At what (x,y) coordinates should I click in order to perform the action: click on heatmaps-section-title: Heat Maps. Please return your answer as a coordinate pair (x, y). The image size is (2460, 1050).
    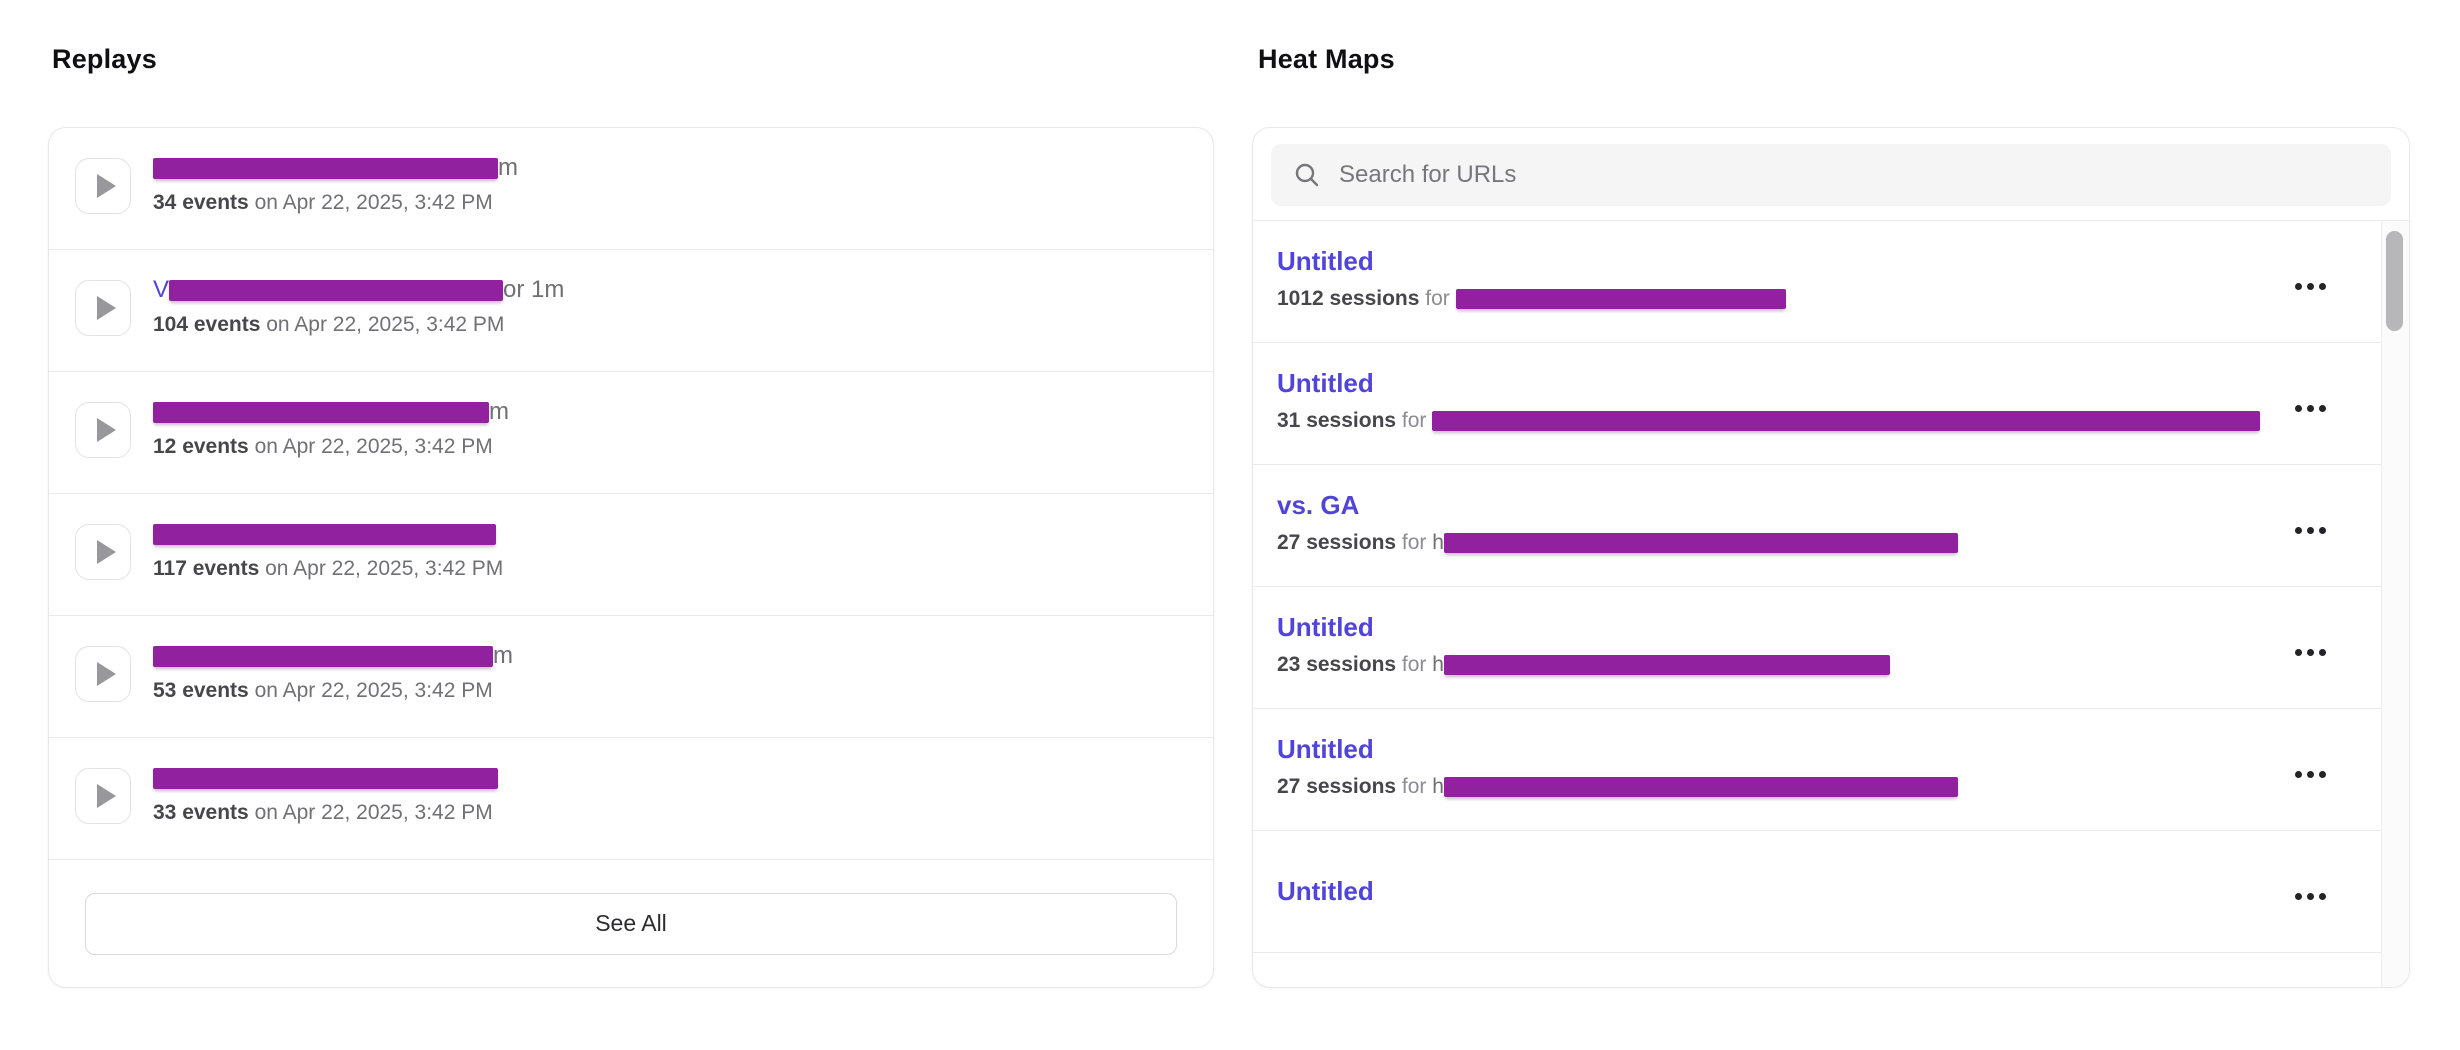
    Looking at the image, I should click on (1326, 59).